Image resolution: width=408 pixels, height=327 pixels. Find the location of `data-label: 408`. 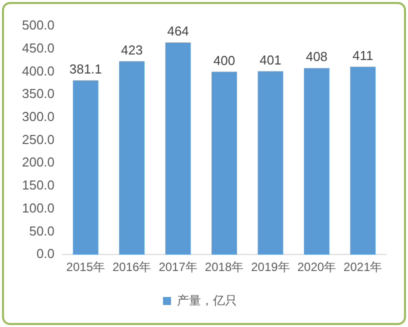

data-label: 408 is located at coordinates (317, 56).